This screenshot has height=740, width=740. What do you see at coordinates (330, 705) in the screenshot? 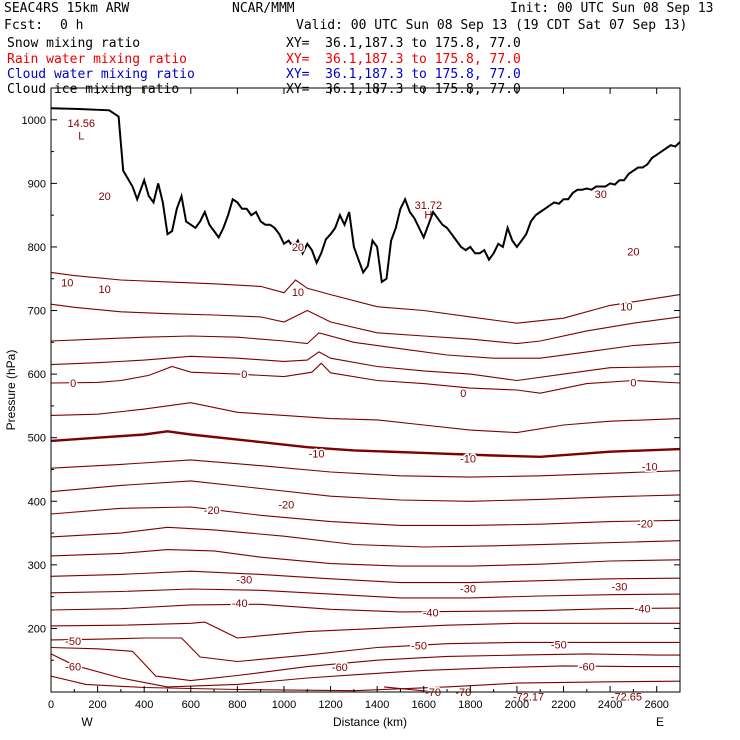
I see `x-tick-label: 1200` at bounding box center [330, 705].